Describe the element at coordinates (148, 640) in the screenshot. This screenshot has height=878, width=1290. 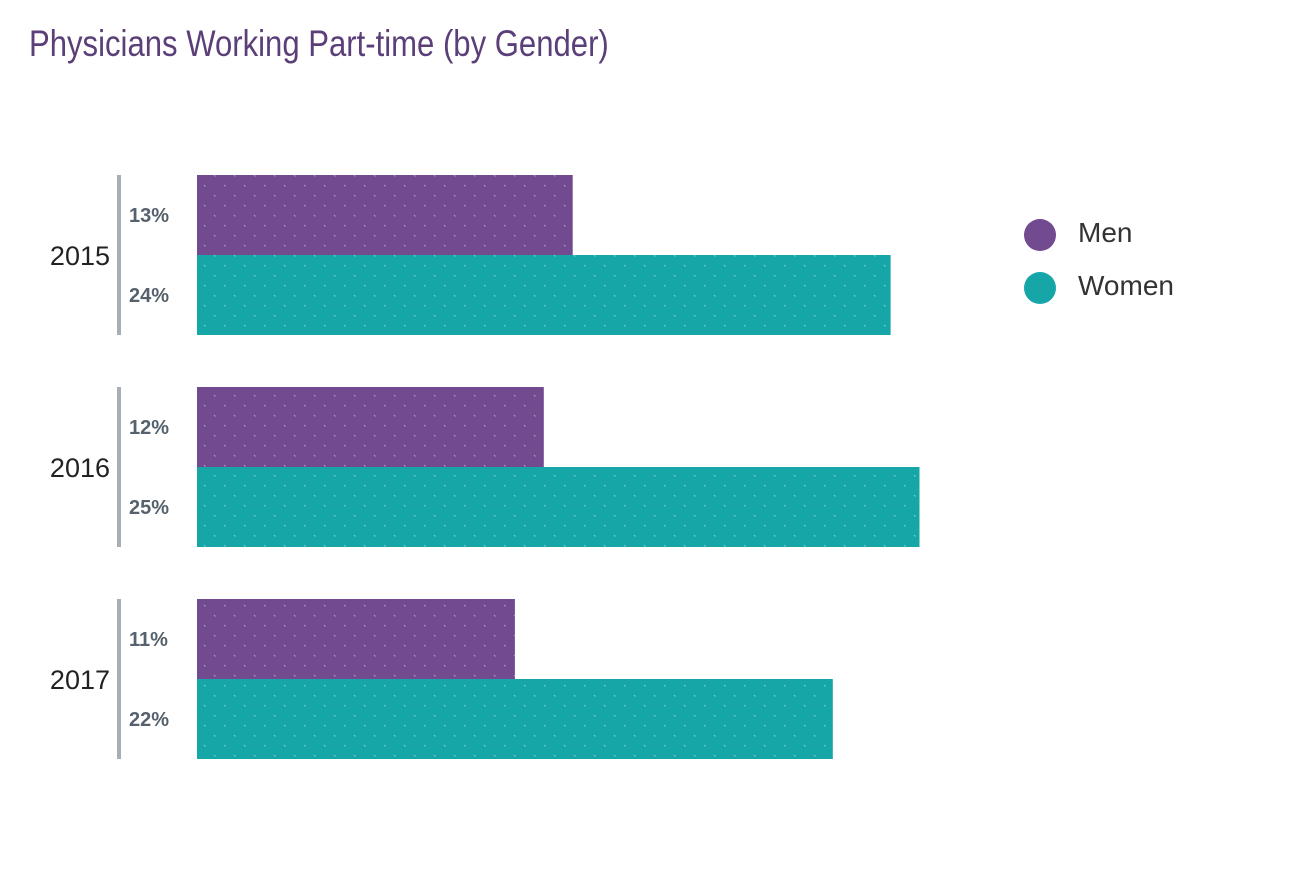
I see `value-label: 11%` at that location.